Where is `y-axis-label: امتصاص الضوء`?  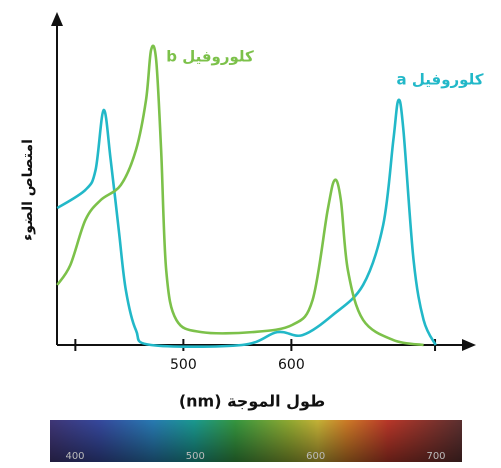
y-axis-label: امتصاص الضوء is located at coordinates (28, 190).